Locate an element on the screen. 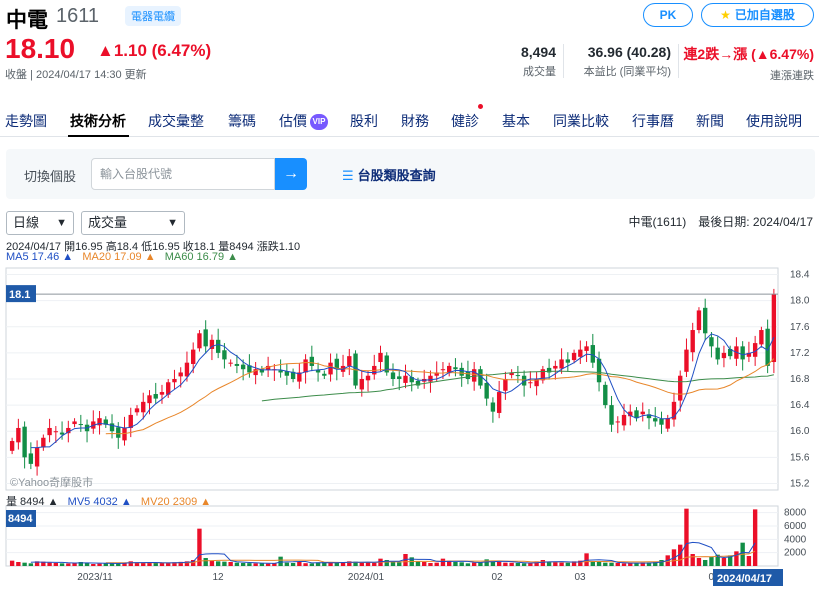 The height and width of the screenshot is (592, 819). search-submit-button: → is located at coordinates (291, 174).